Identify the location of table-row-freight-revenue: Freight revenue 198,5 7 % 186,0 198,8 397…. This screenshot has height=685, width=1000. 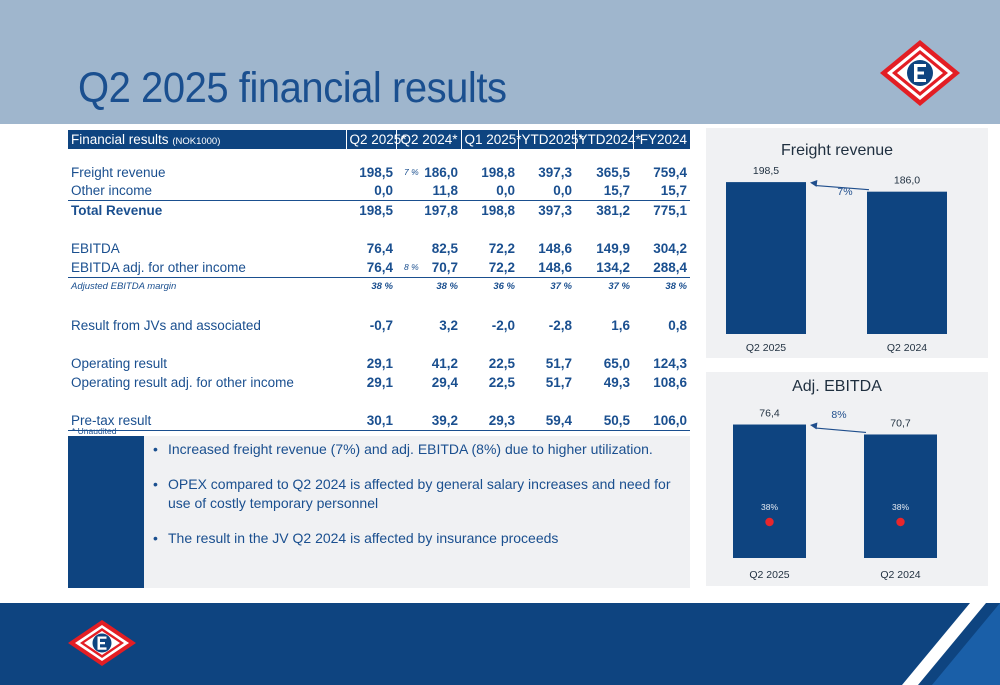
(379, 172).